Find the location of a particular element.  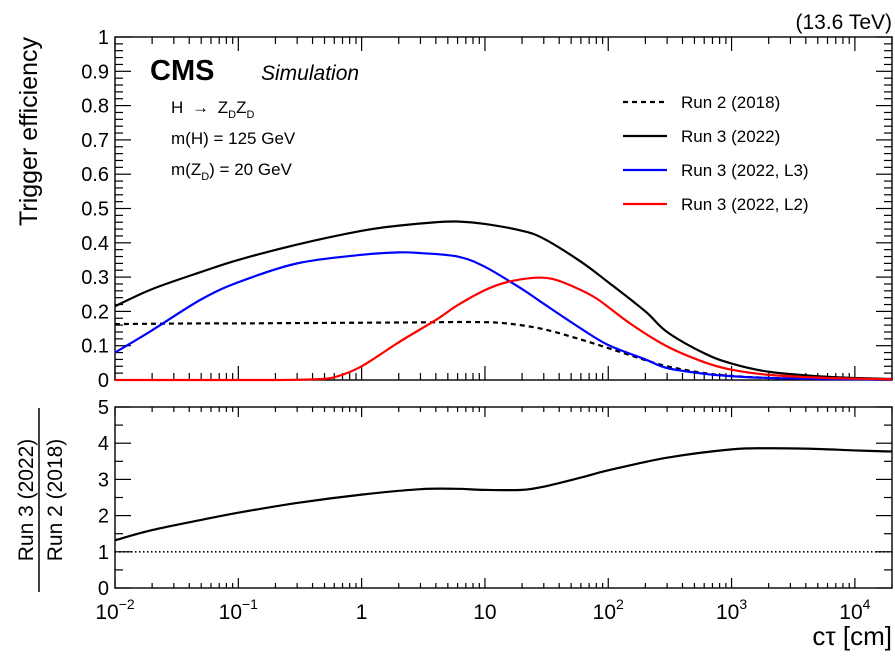

ratio-y-tick-label: 0 is located at coordinates (103, 589).